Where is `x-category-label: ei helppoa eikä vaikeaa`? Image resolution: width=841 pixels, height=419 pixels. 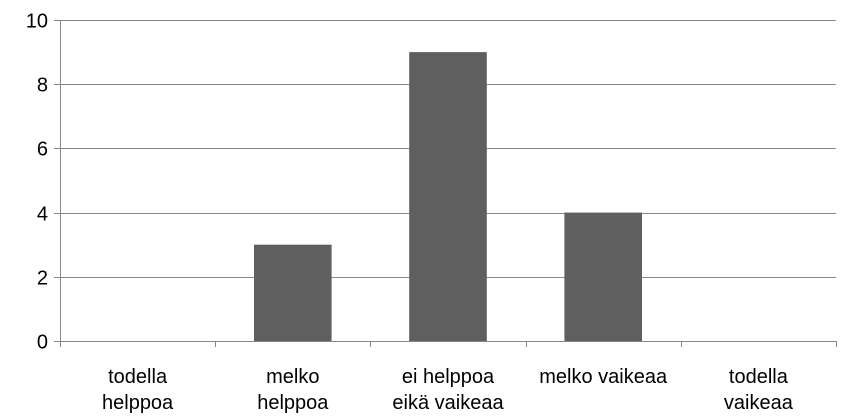
x-category-label: ei helppoa eikä vaikeaa is located at coordinates (448, 390).